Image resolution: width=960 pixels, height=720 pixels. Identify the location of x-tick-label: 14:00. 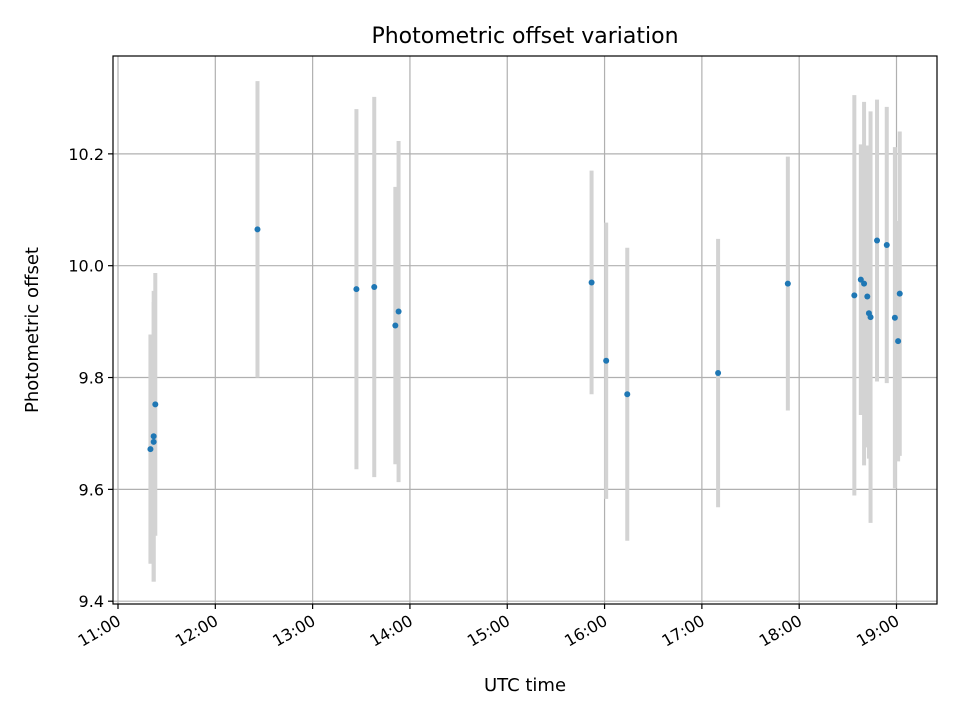
(391, 631).